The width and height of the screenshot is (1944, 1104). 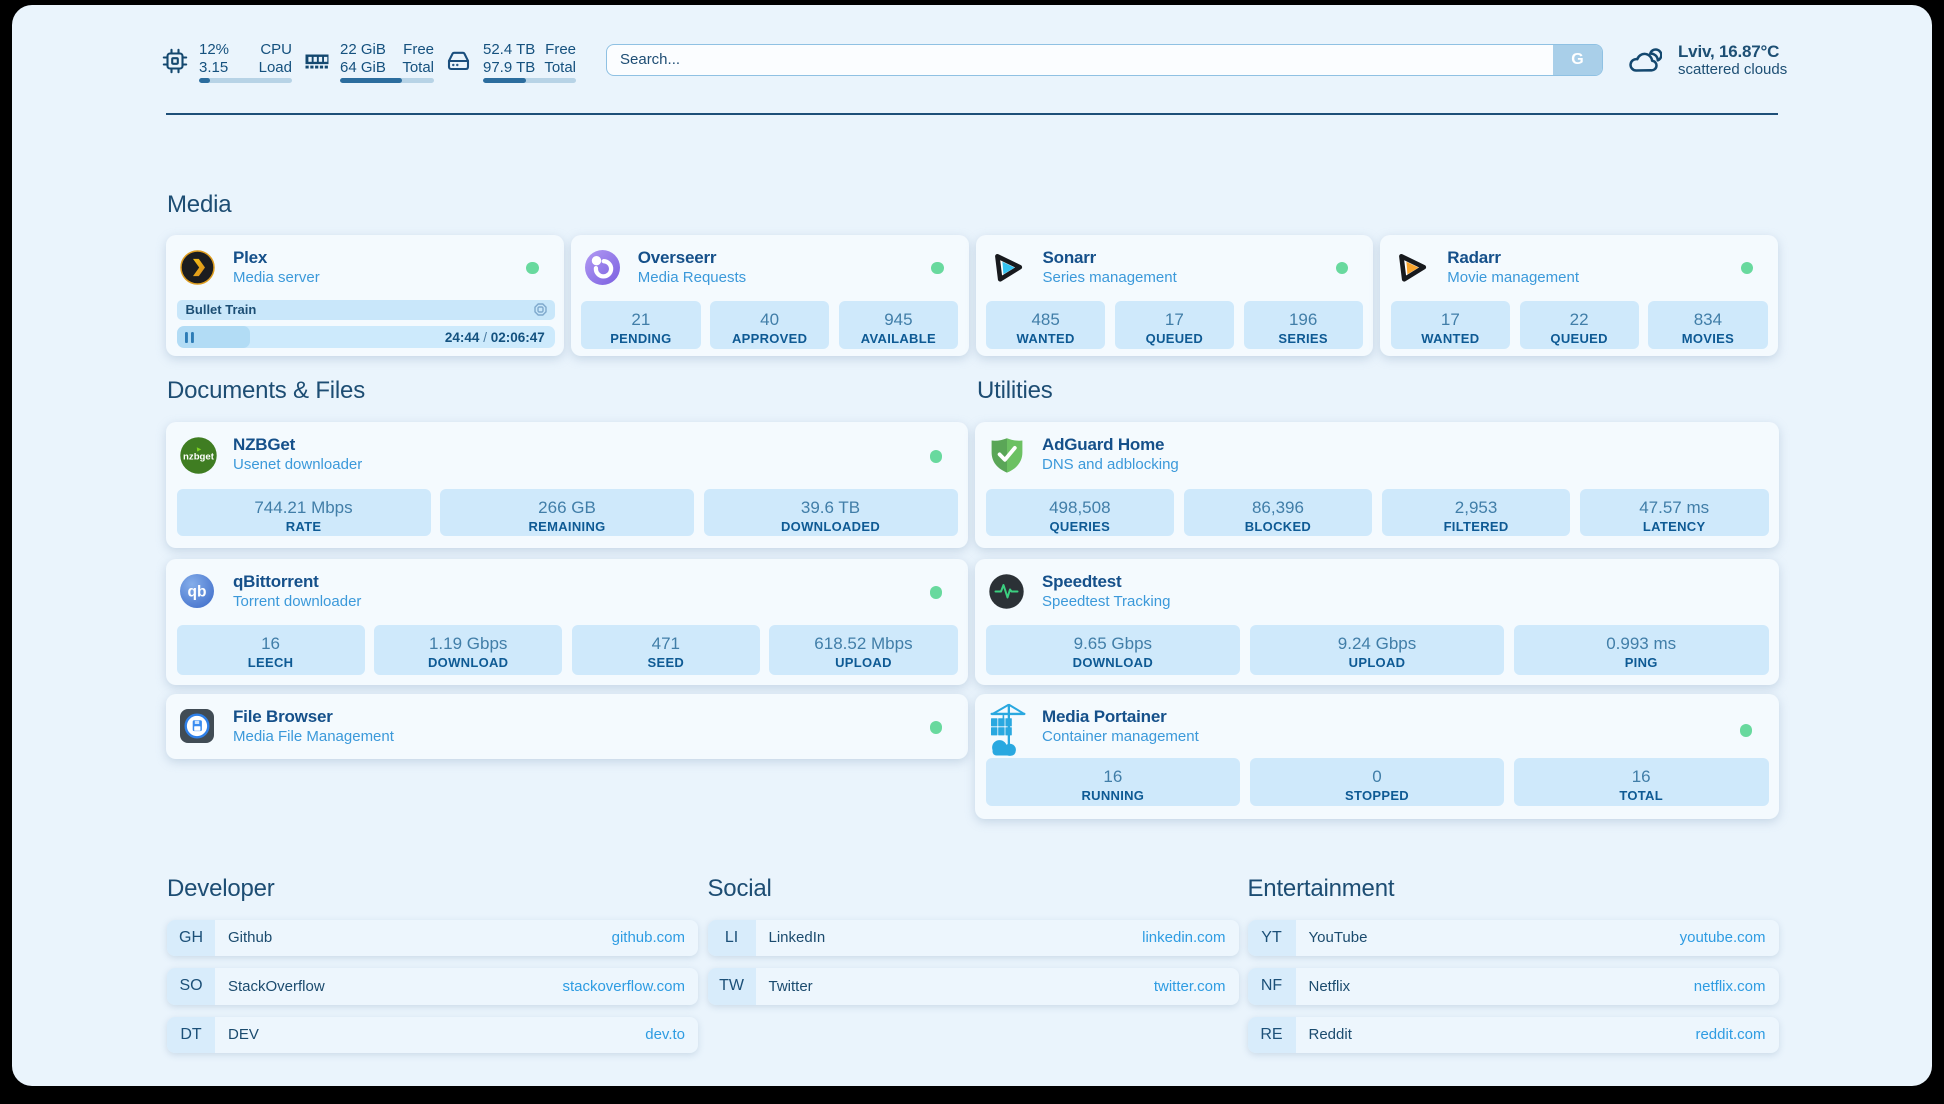 I want to click on svg-text: qb, so click(x=197, y=592).